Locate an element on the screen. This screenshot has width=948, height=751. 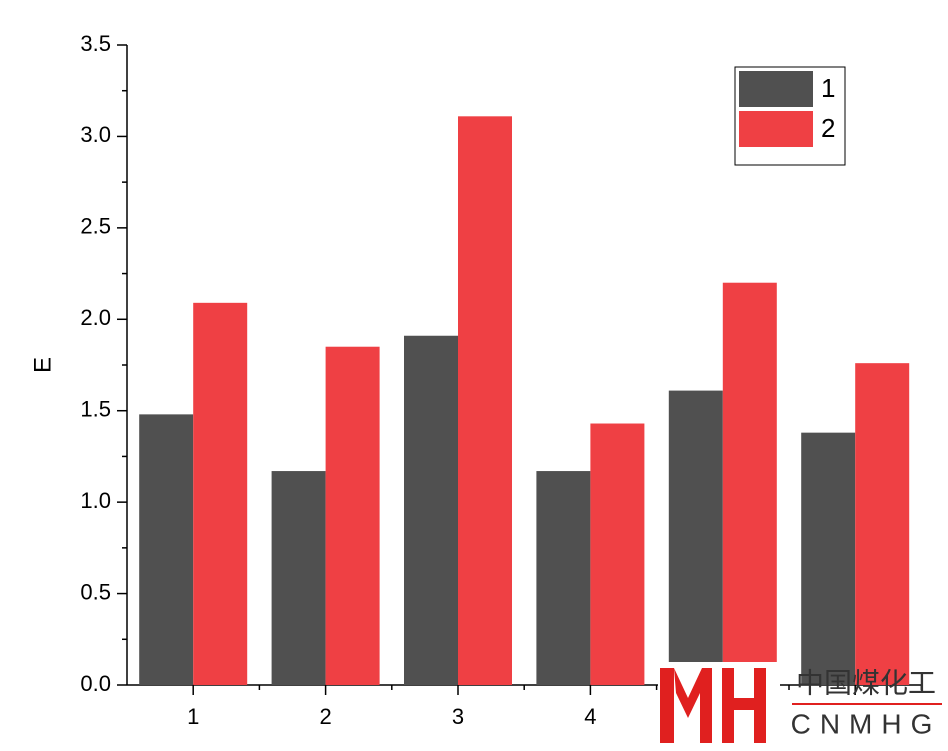
watermark-text: 中国煤化工 is located at coordinates (866, 682).